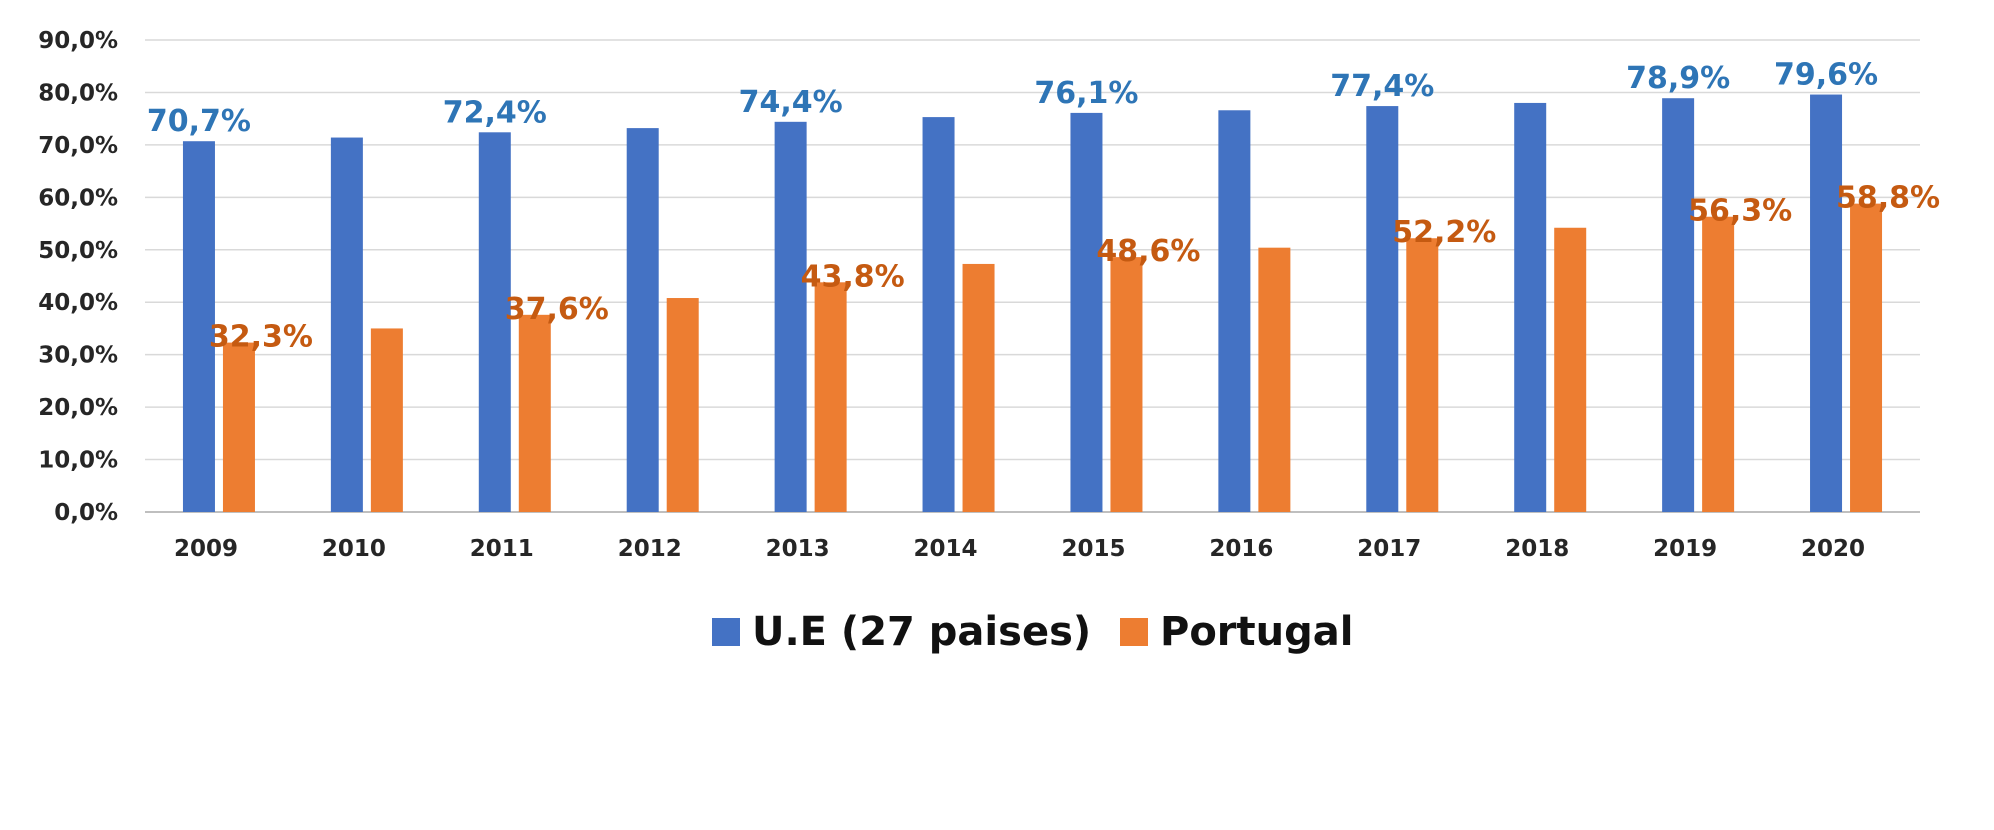 This screenshot has height=830, width=1994. What do you see at coordinates (642, 320) in the screenshot?
I see `bar-u-e-27-paises--2012` at bounding box center [642, 320].